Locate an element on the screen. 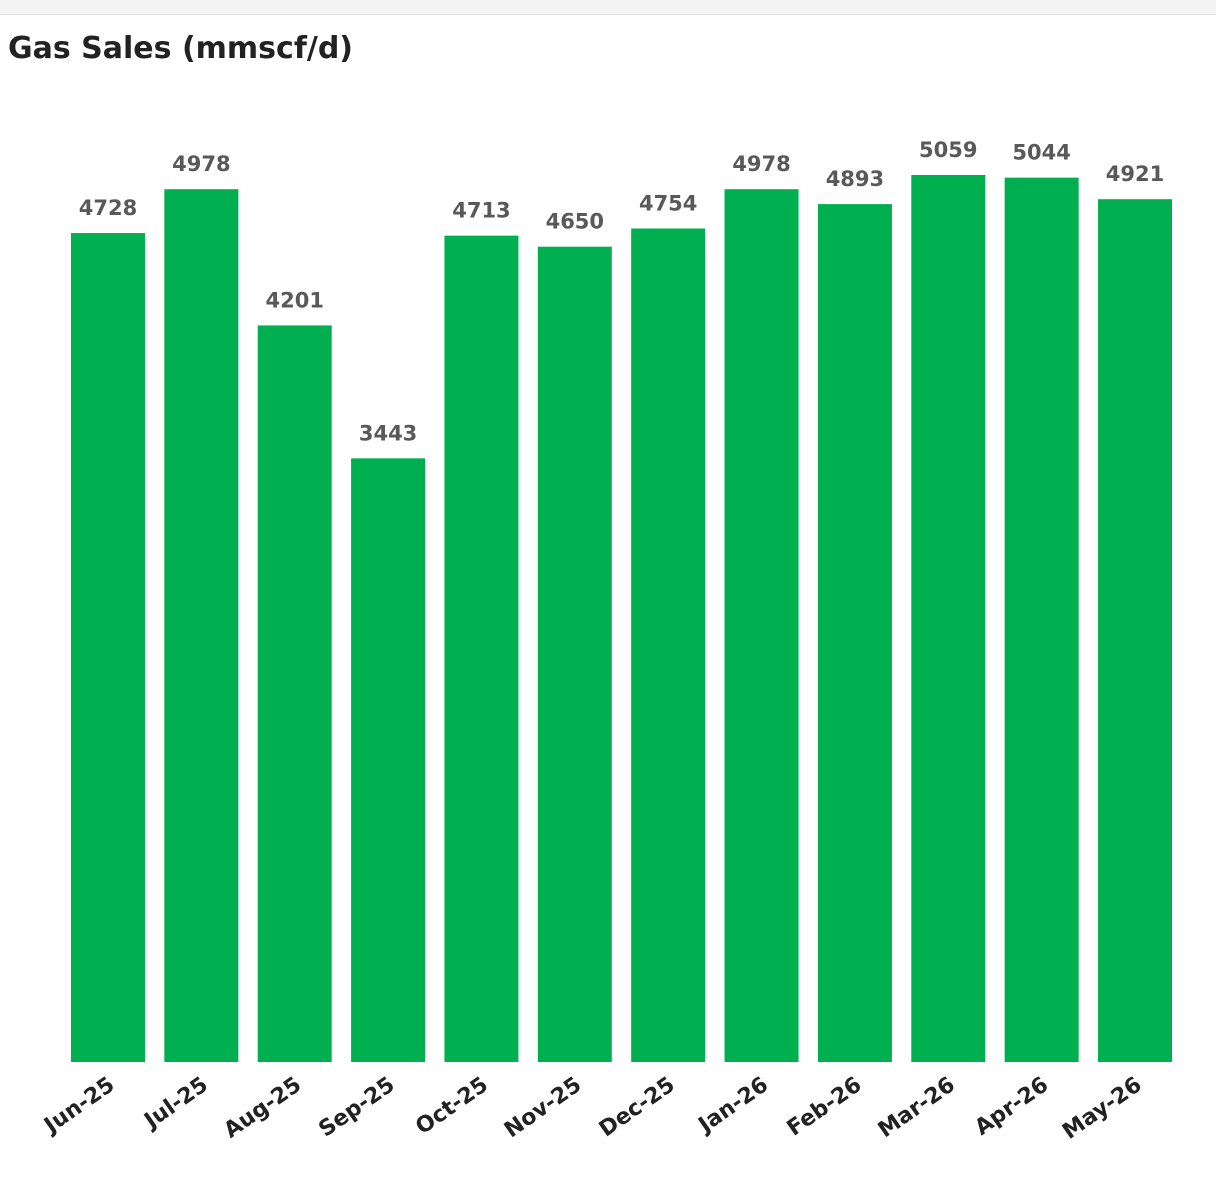 The width and height of the screenshot is (1216, 1179). x-tick-label: May-26 is located at coordinates (1102, 1108).